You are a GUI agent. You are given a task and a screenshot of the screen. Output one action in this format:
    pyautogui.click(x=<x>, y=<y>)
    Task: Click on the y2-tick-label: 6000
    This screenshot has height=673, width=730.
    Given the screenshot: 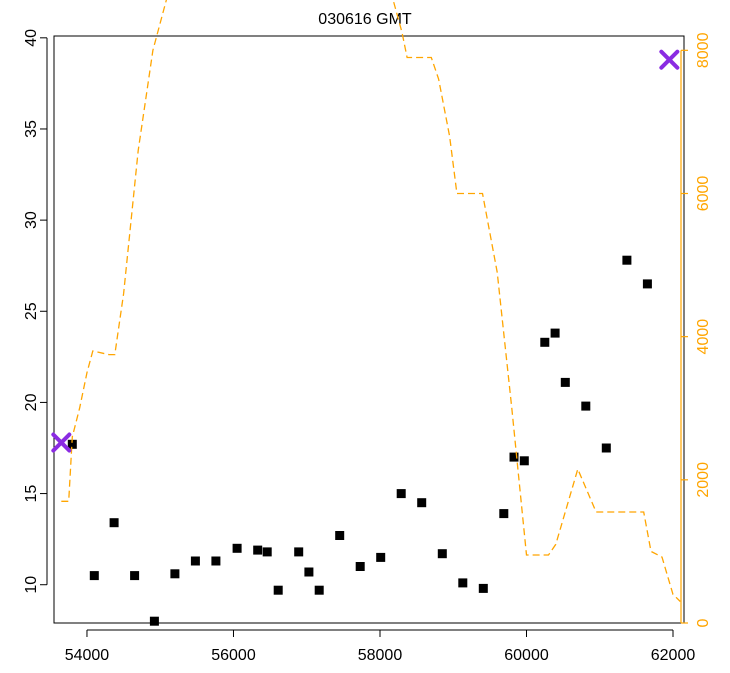 What is the action you would take?
    pyautogui.click(x=703, y=194)
    